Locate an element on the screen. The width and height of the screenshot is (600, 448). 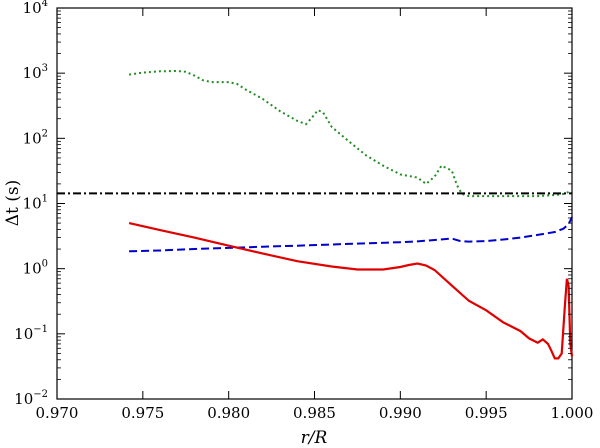
y-tick-label: 10² is located at coordinates (35, 137).